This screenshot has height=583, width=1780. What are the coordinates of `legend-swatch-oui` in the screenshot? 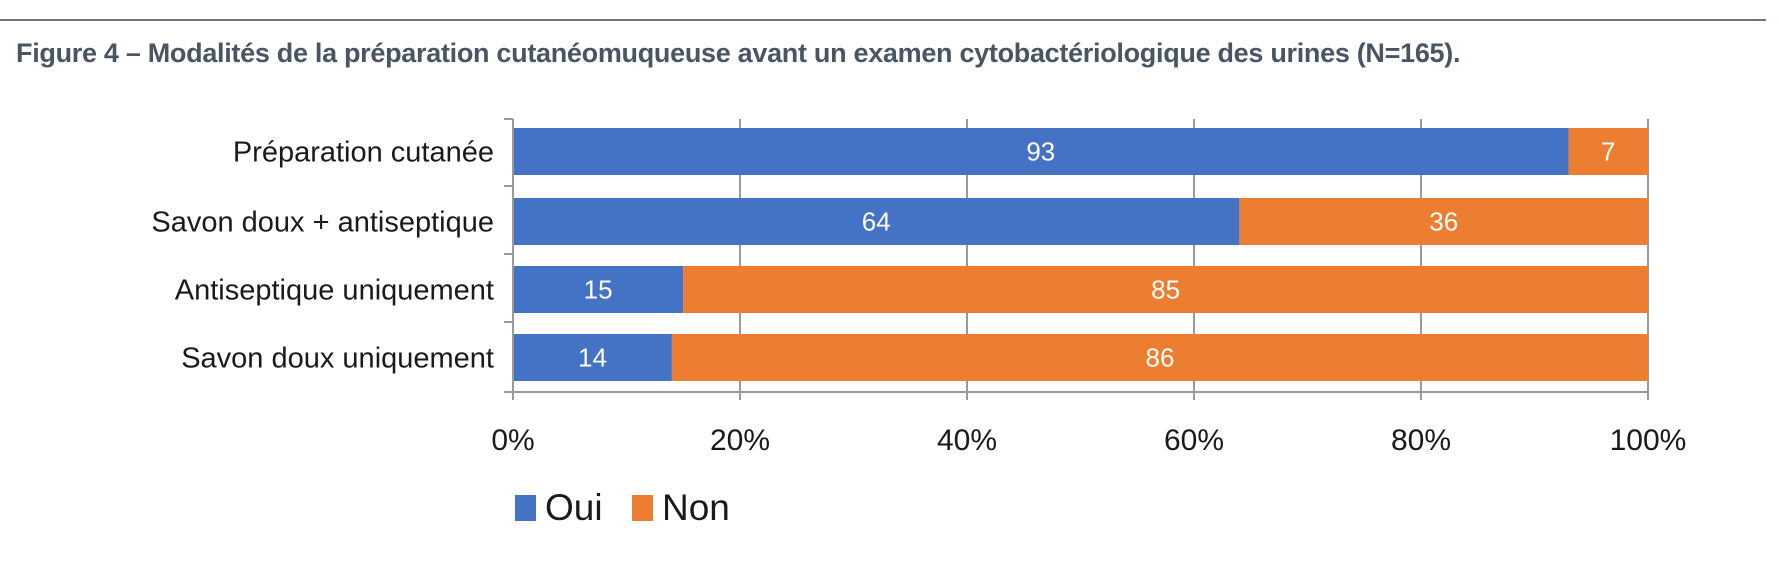 It's located at (525, 508).